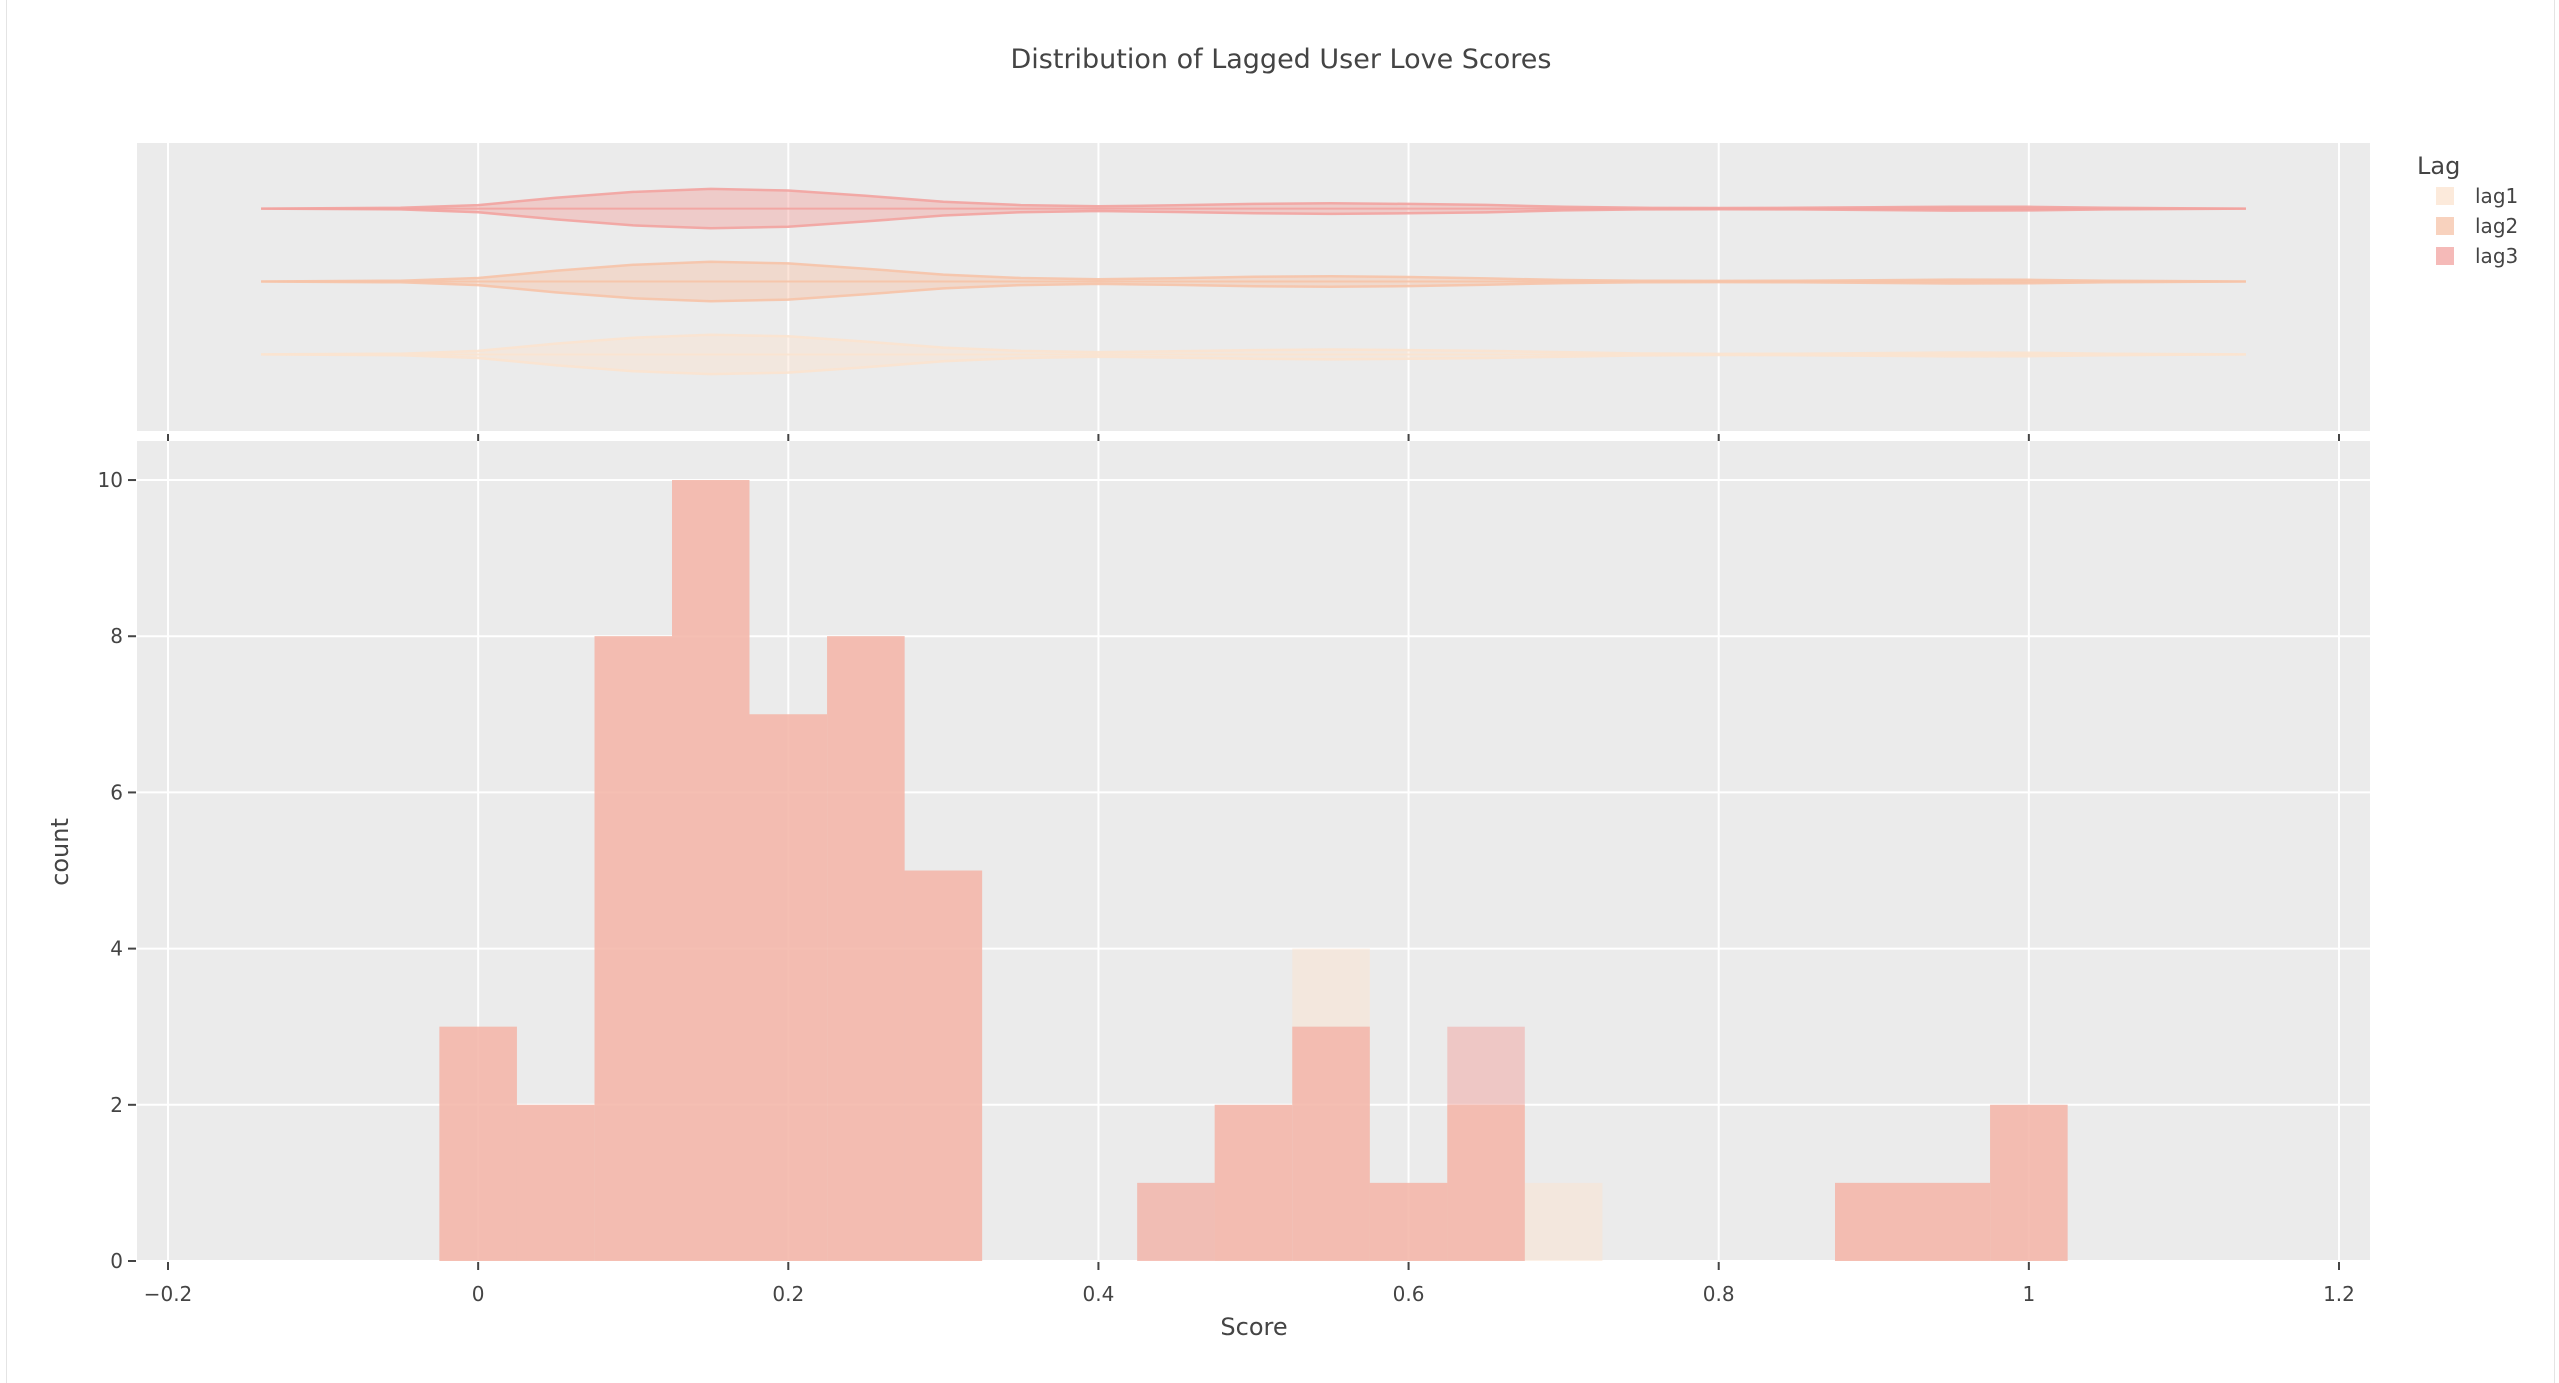  Describe the element at coordinates (117, 870) in the screenshot. I see `y-axis: 0 2 4 6 8 10` at that location.